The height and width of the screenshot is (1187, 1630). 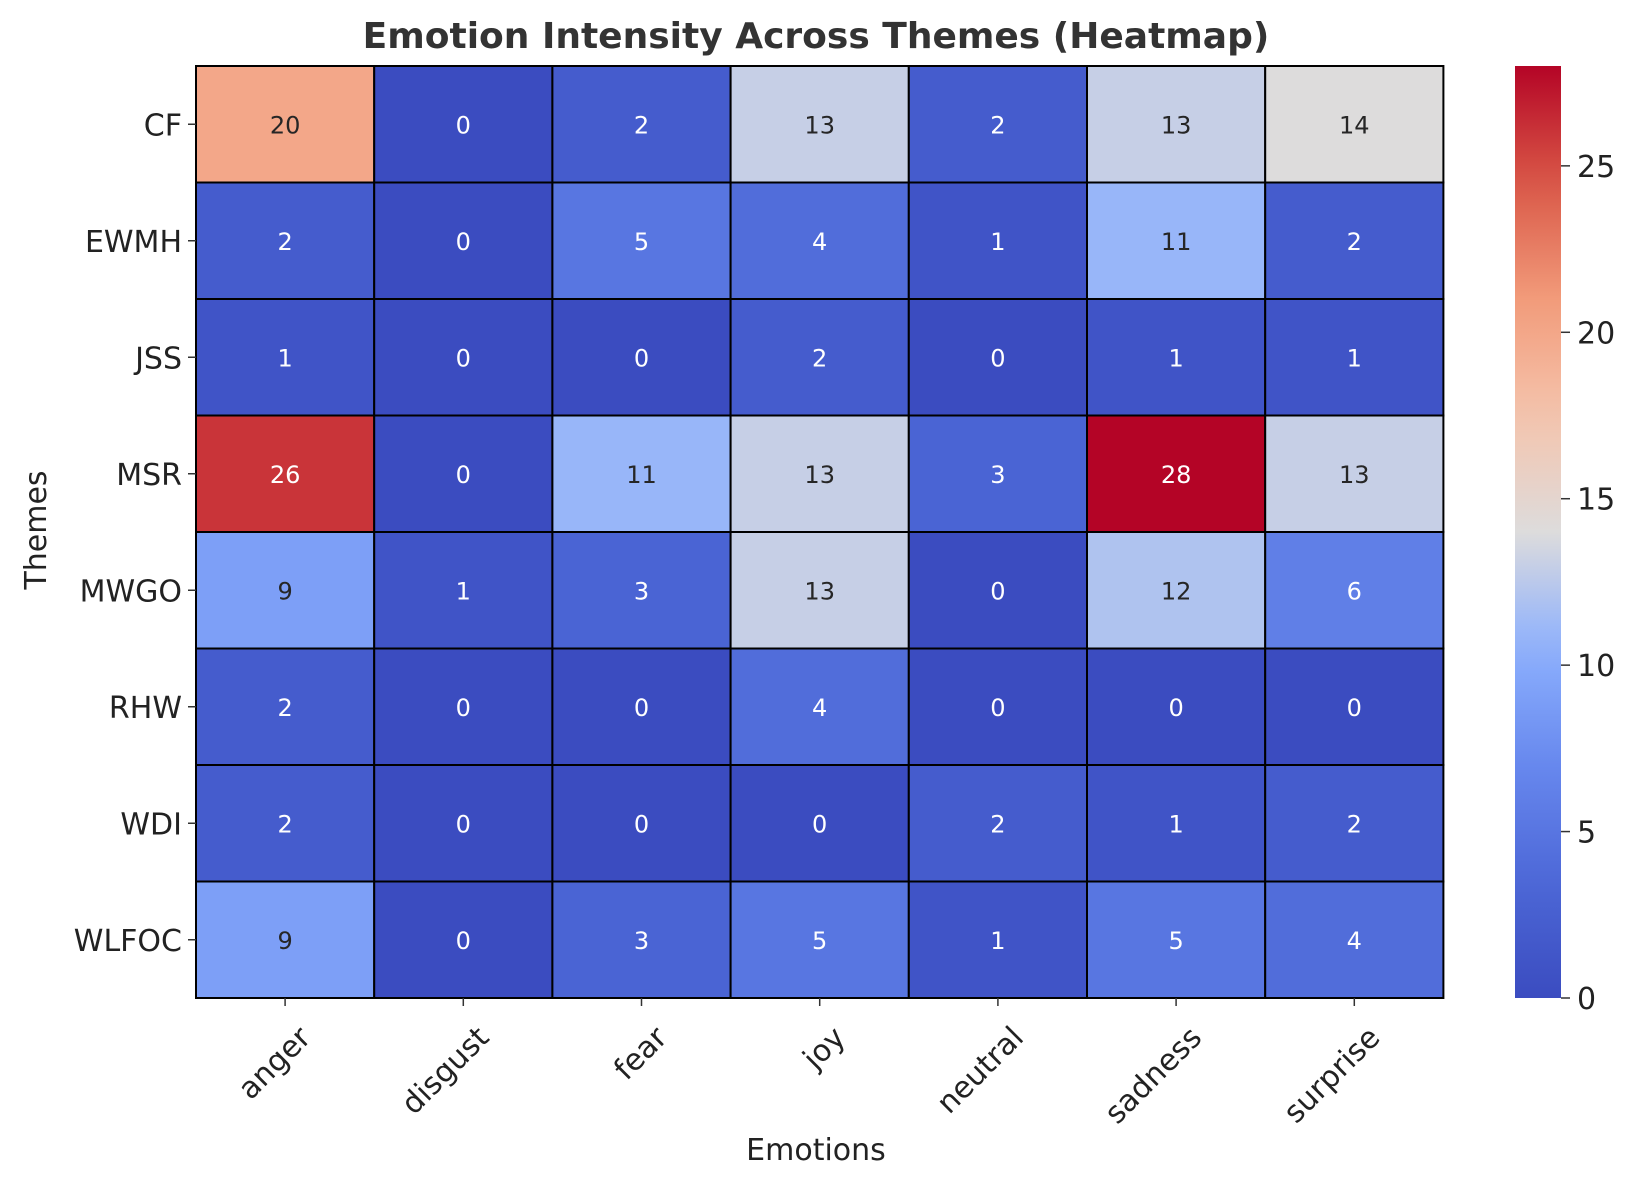 What do you see at coordinates (1586, 999) in the screenshot?
I see `colorbar-tick-label: 0` at bounding box center [1586, 999].